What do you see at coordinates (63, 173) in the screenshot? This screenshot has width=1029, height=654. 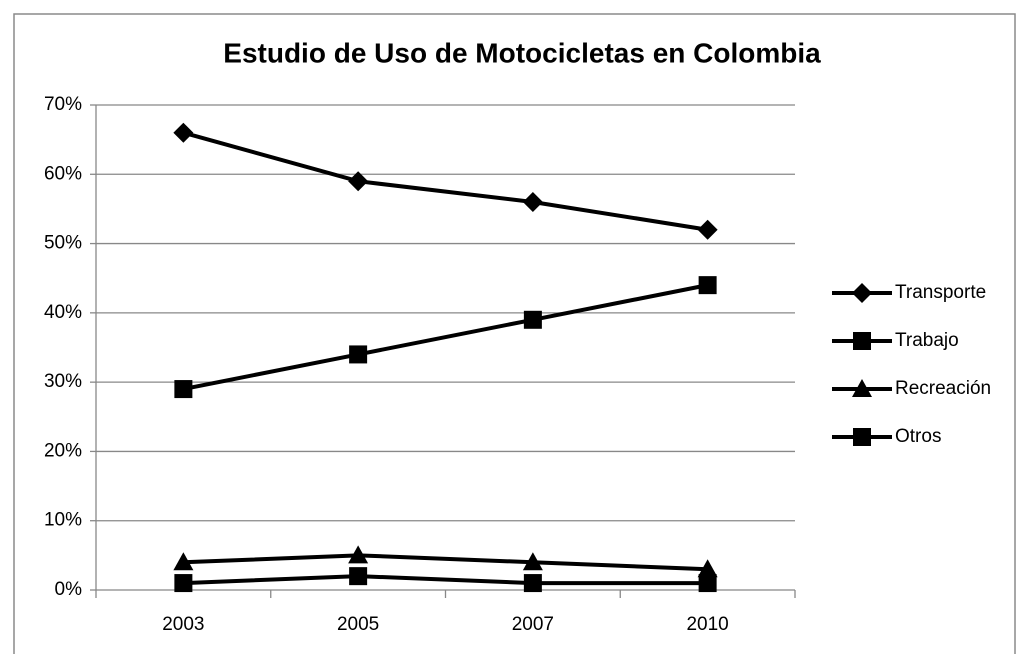 I see `y-tick-label: 60%` at bounding box center [63, 173].